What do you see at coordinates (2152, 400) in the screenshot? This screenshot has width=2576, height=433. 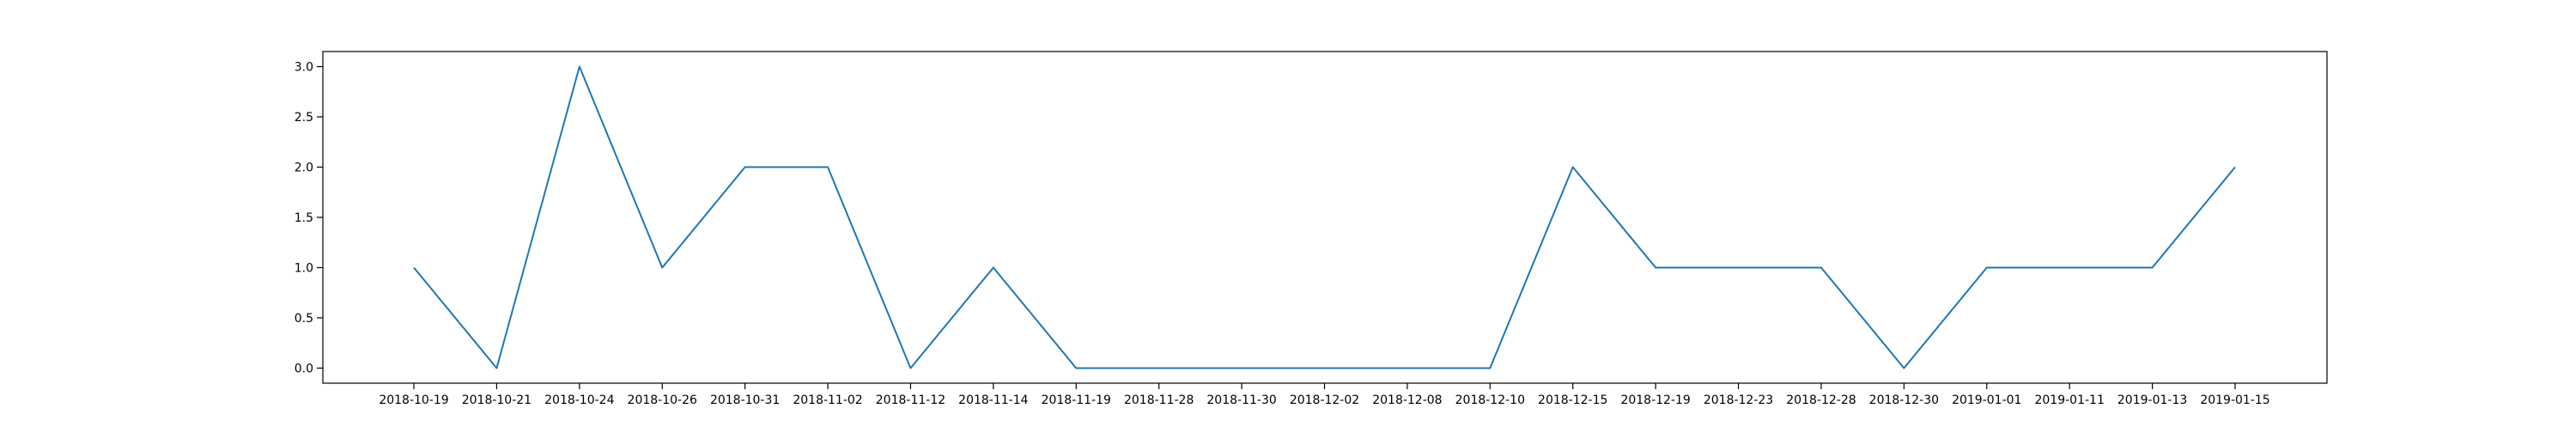 I see `x-tick-label: 2019-01-13` at bounding box center [2152, 400].